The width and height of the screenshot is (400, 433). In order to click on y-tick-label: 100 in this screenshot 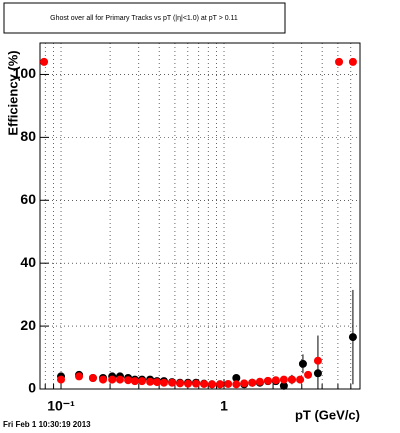, I will do `click(25, 73)`.